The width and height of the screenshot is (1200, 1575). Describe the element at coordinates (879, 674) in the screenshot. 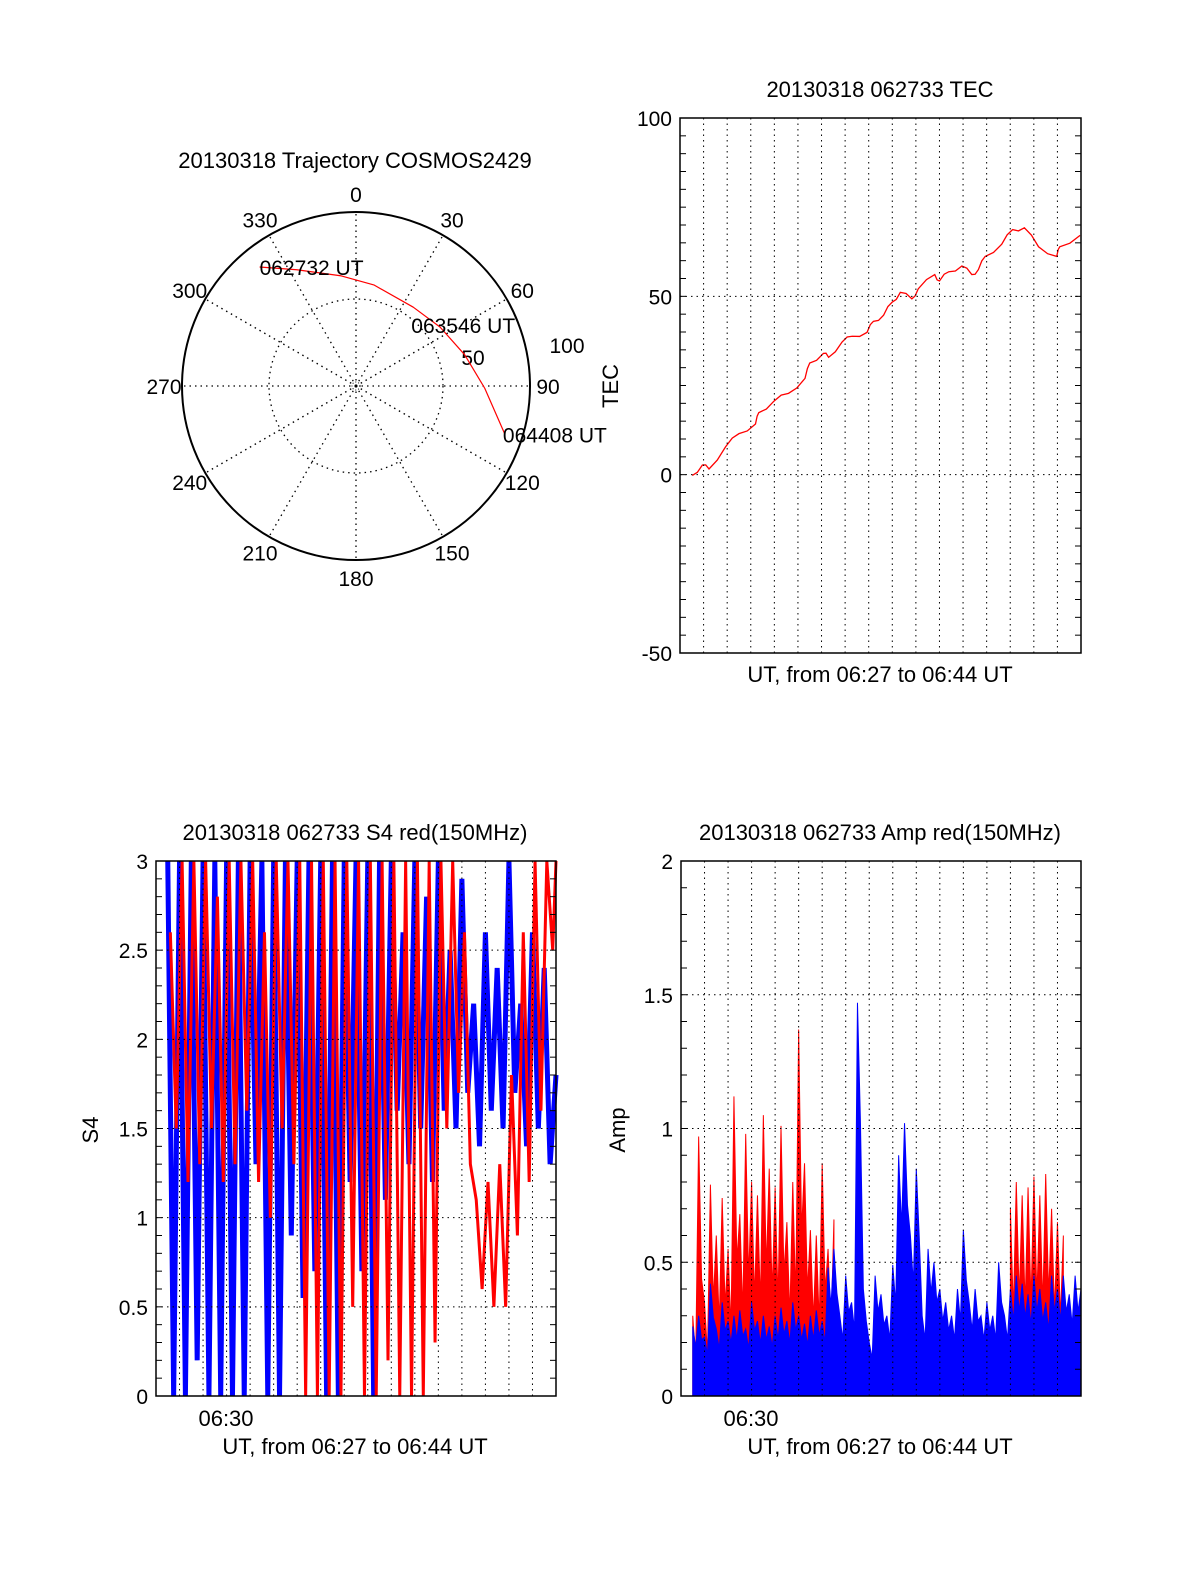

I see `tec-xlabel: UT, from 06:27 to 06:44 UT` at that location.